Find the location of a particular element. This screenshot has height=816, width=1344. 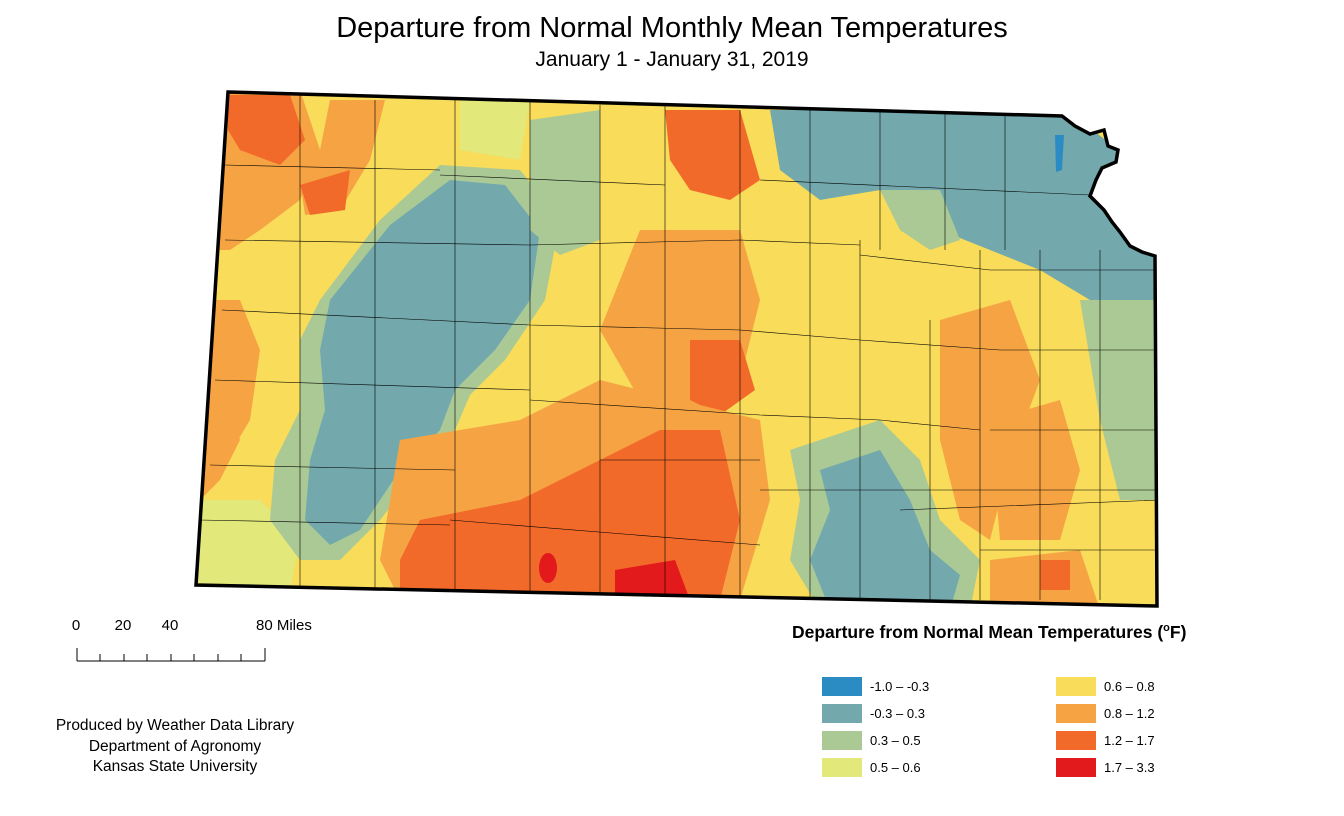

zone-ne-green is located at coordinates (920, 220).